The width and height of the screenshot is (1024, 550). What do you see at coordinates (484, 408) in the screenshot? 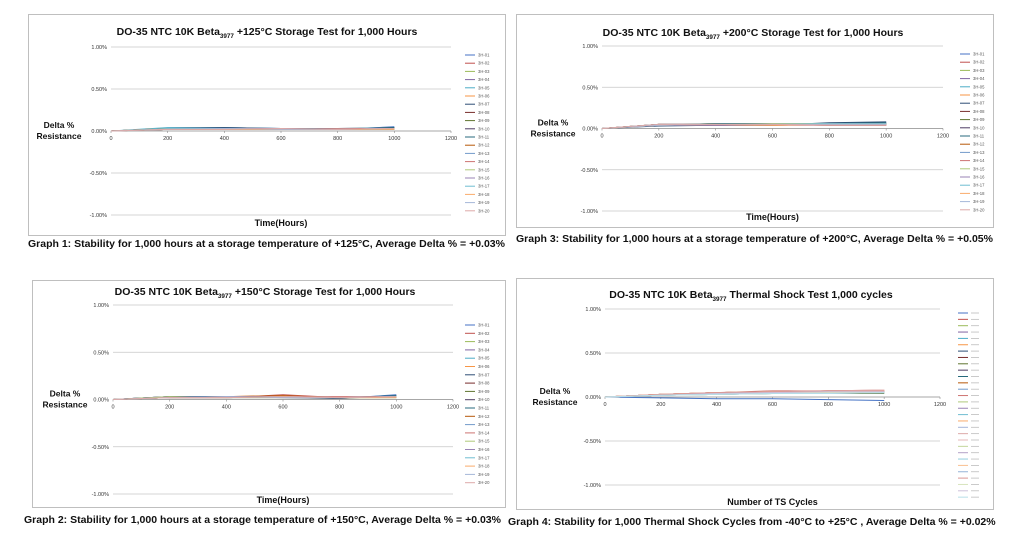
I see `legend-entry: 3H-11` at bounding box center [484, 408].